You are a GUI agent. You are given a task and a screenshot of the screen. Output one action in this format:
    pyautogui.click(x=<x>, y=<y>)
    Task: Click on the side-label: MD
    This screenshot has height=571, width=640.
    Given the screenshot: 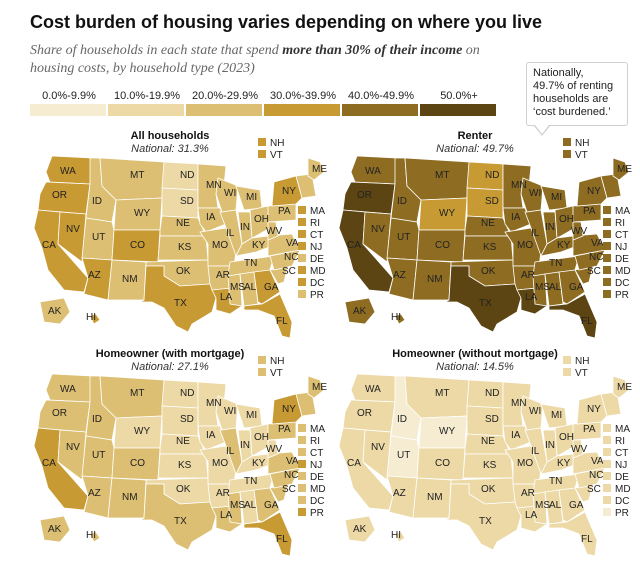 What is the action you would take?
    pyautogui.click(x=623, y=271)
    